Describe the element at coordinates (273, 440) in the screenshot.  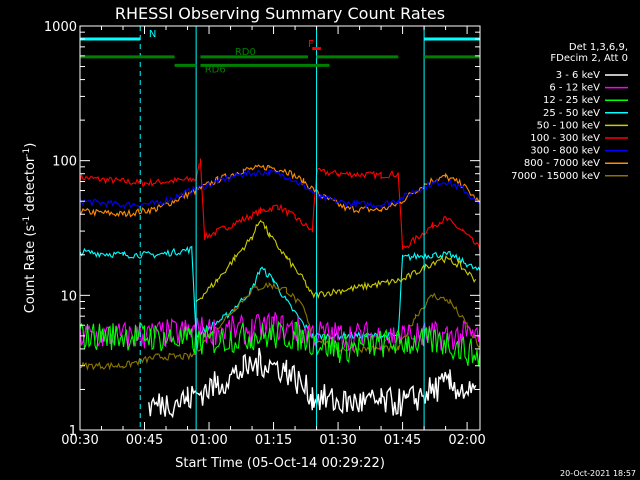
I see `x-tick-label-3: 01:15` at that location.